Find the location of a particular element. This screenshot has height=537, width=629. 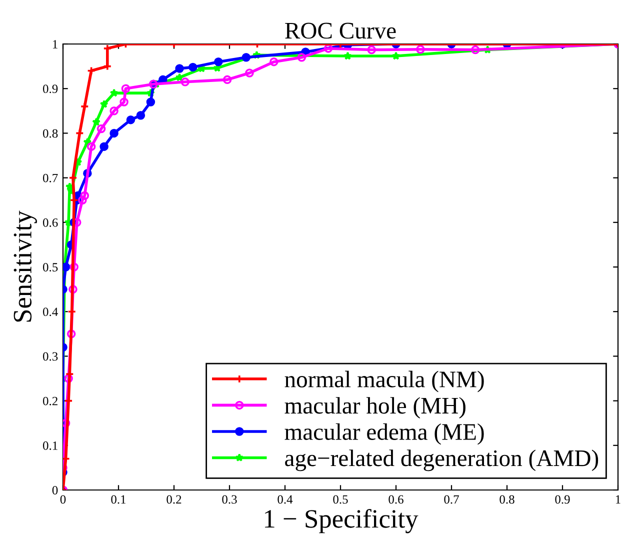

y-tick-label: 0.8 is located at coordinates (50, 133).